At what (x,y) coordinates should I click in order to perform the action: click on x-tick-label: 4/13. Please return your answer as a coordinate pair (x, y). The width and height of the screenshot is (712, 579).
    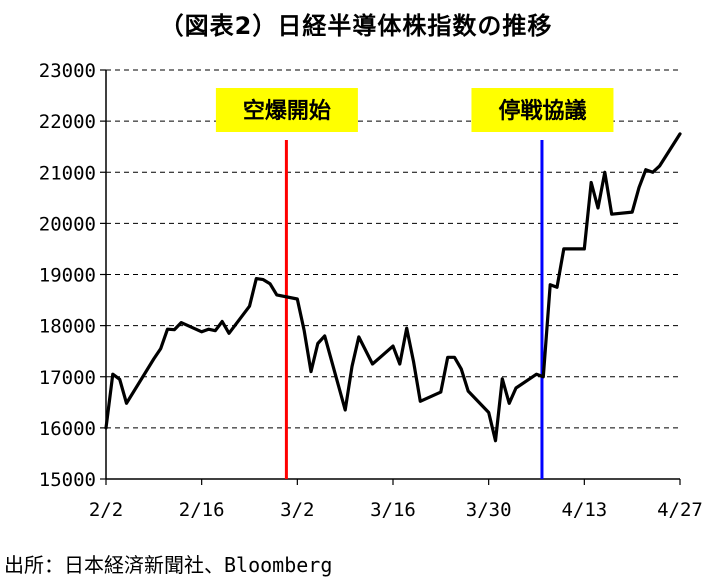
    Looking at the image, I should click on (584, 510).